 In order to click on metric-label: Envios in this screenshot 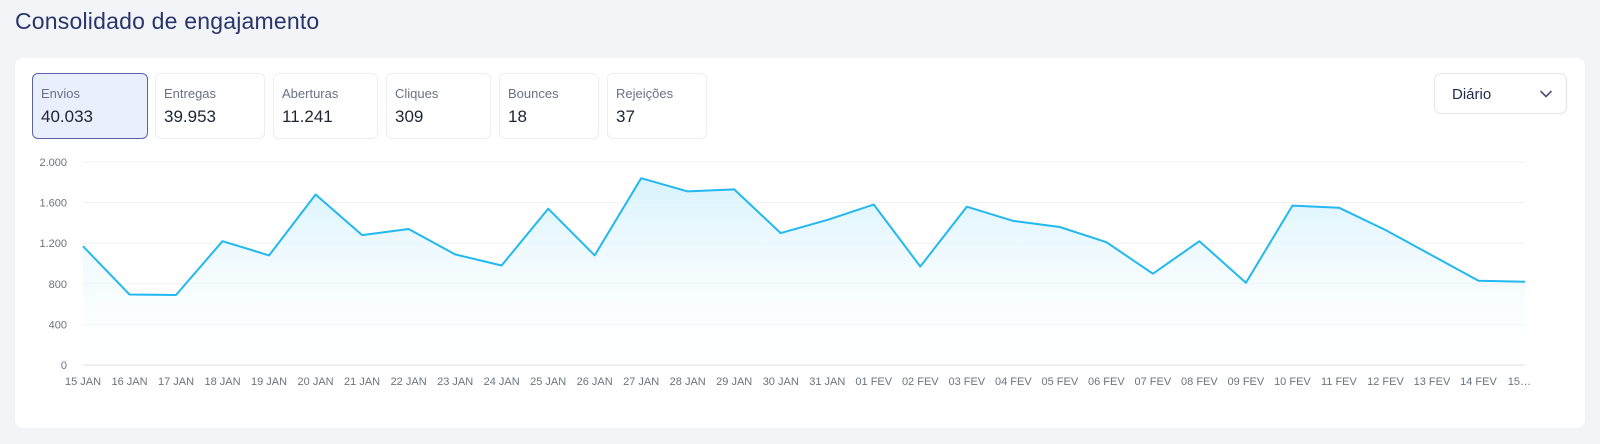, I will do `click(61, 93)`.